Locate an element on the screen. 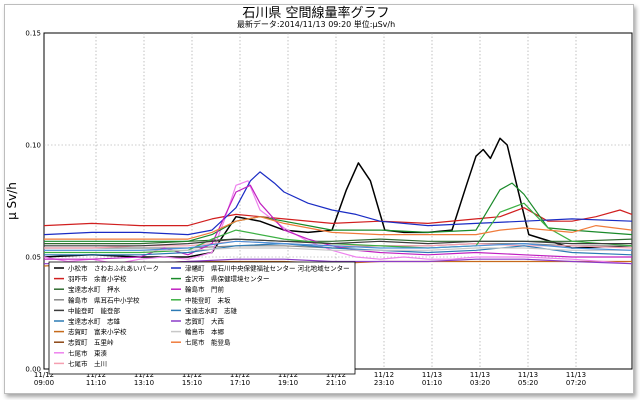 Image resolution: width=640 pixels, height=400 pixels. legend-entry-label: 志賀町 五里峠 is located at coordinates (91, 342).